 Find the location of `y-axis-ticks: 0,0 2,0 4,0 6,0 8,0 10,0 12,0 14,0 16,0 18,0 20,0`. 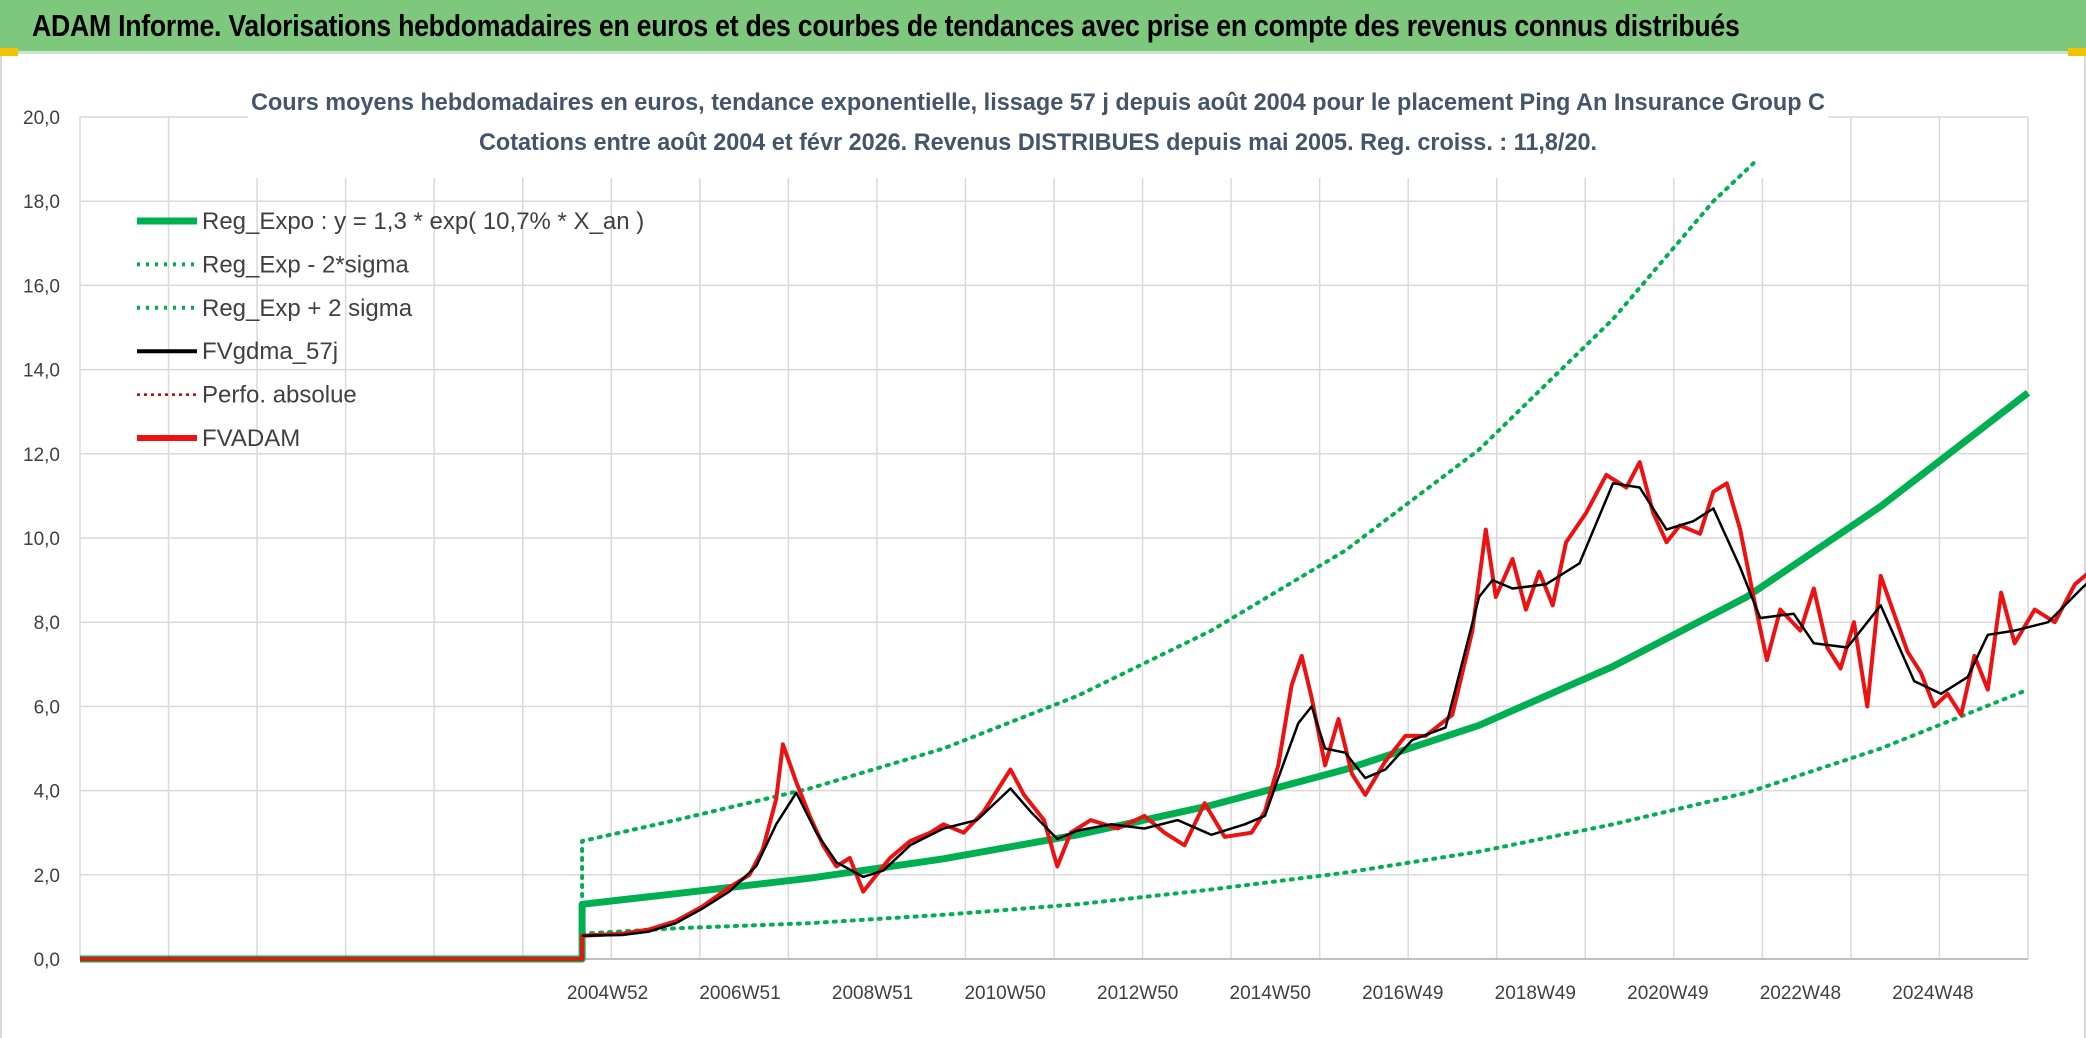

y-axis-ticks: 0,0 2,0 4,0 6,0 8,0 10,0 12,0 14,0 16,0 18,0 20,0 is located at coordinates (41, 539).